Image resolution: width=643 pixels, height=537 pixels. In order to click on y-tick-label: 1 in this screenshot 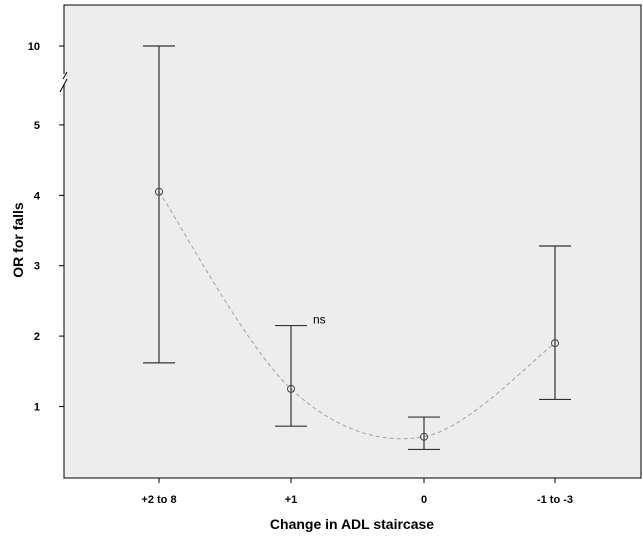, I will do `click(37, 408)`.